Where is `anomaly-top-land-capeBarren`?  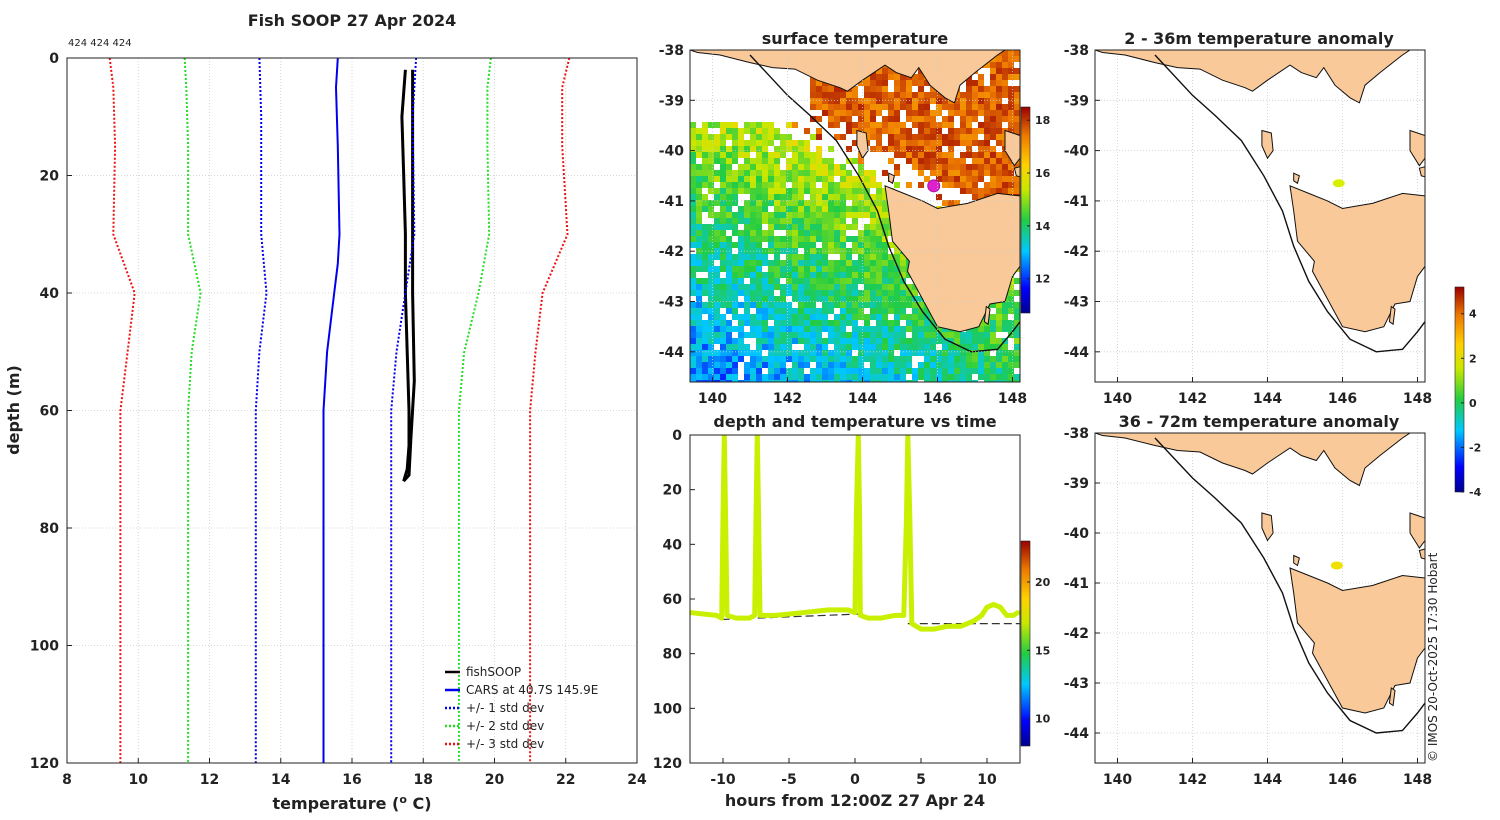 anomaly-top-land-capeBarren is located at coordinates (1421, 172).